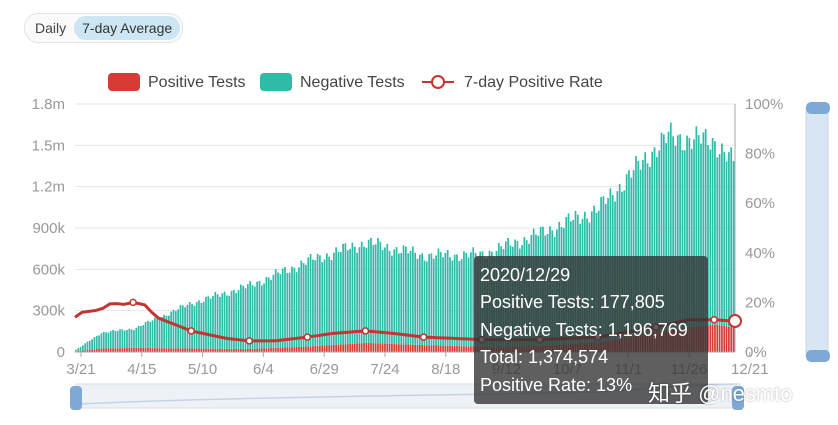 This screenshot has width=838, height=425. I want to click on tooltip-negative: Negative Tests: 1,196,769, so click(584, 329).